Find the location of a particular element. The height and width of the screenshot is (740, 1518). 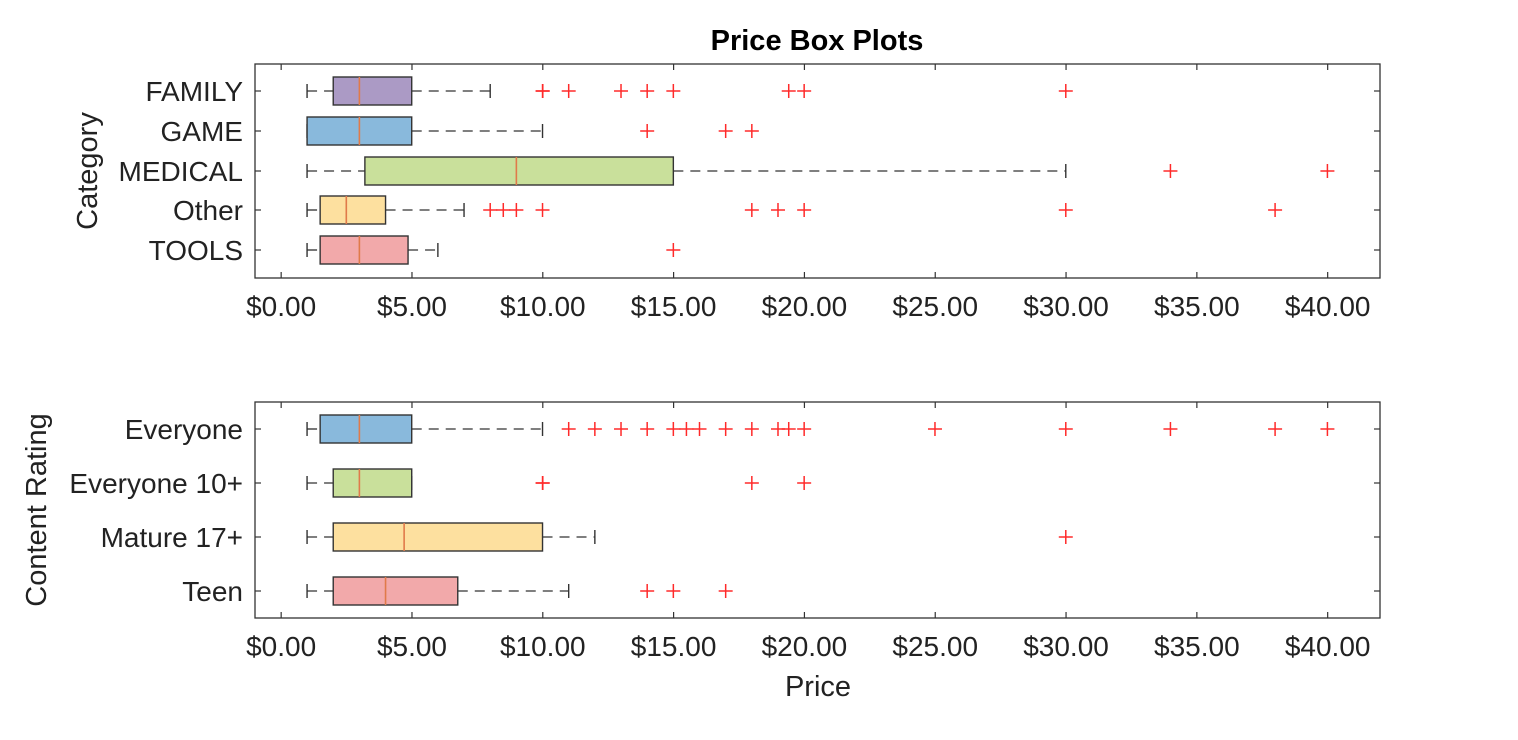

chart-title: Price Box Plots is located at coordinates (817, 41).